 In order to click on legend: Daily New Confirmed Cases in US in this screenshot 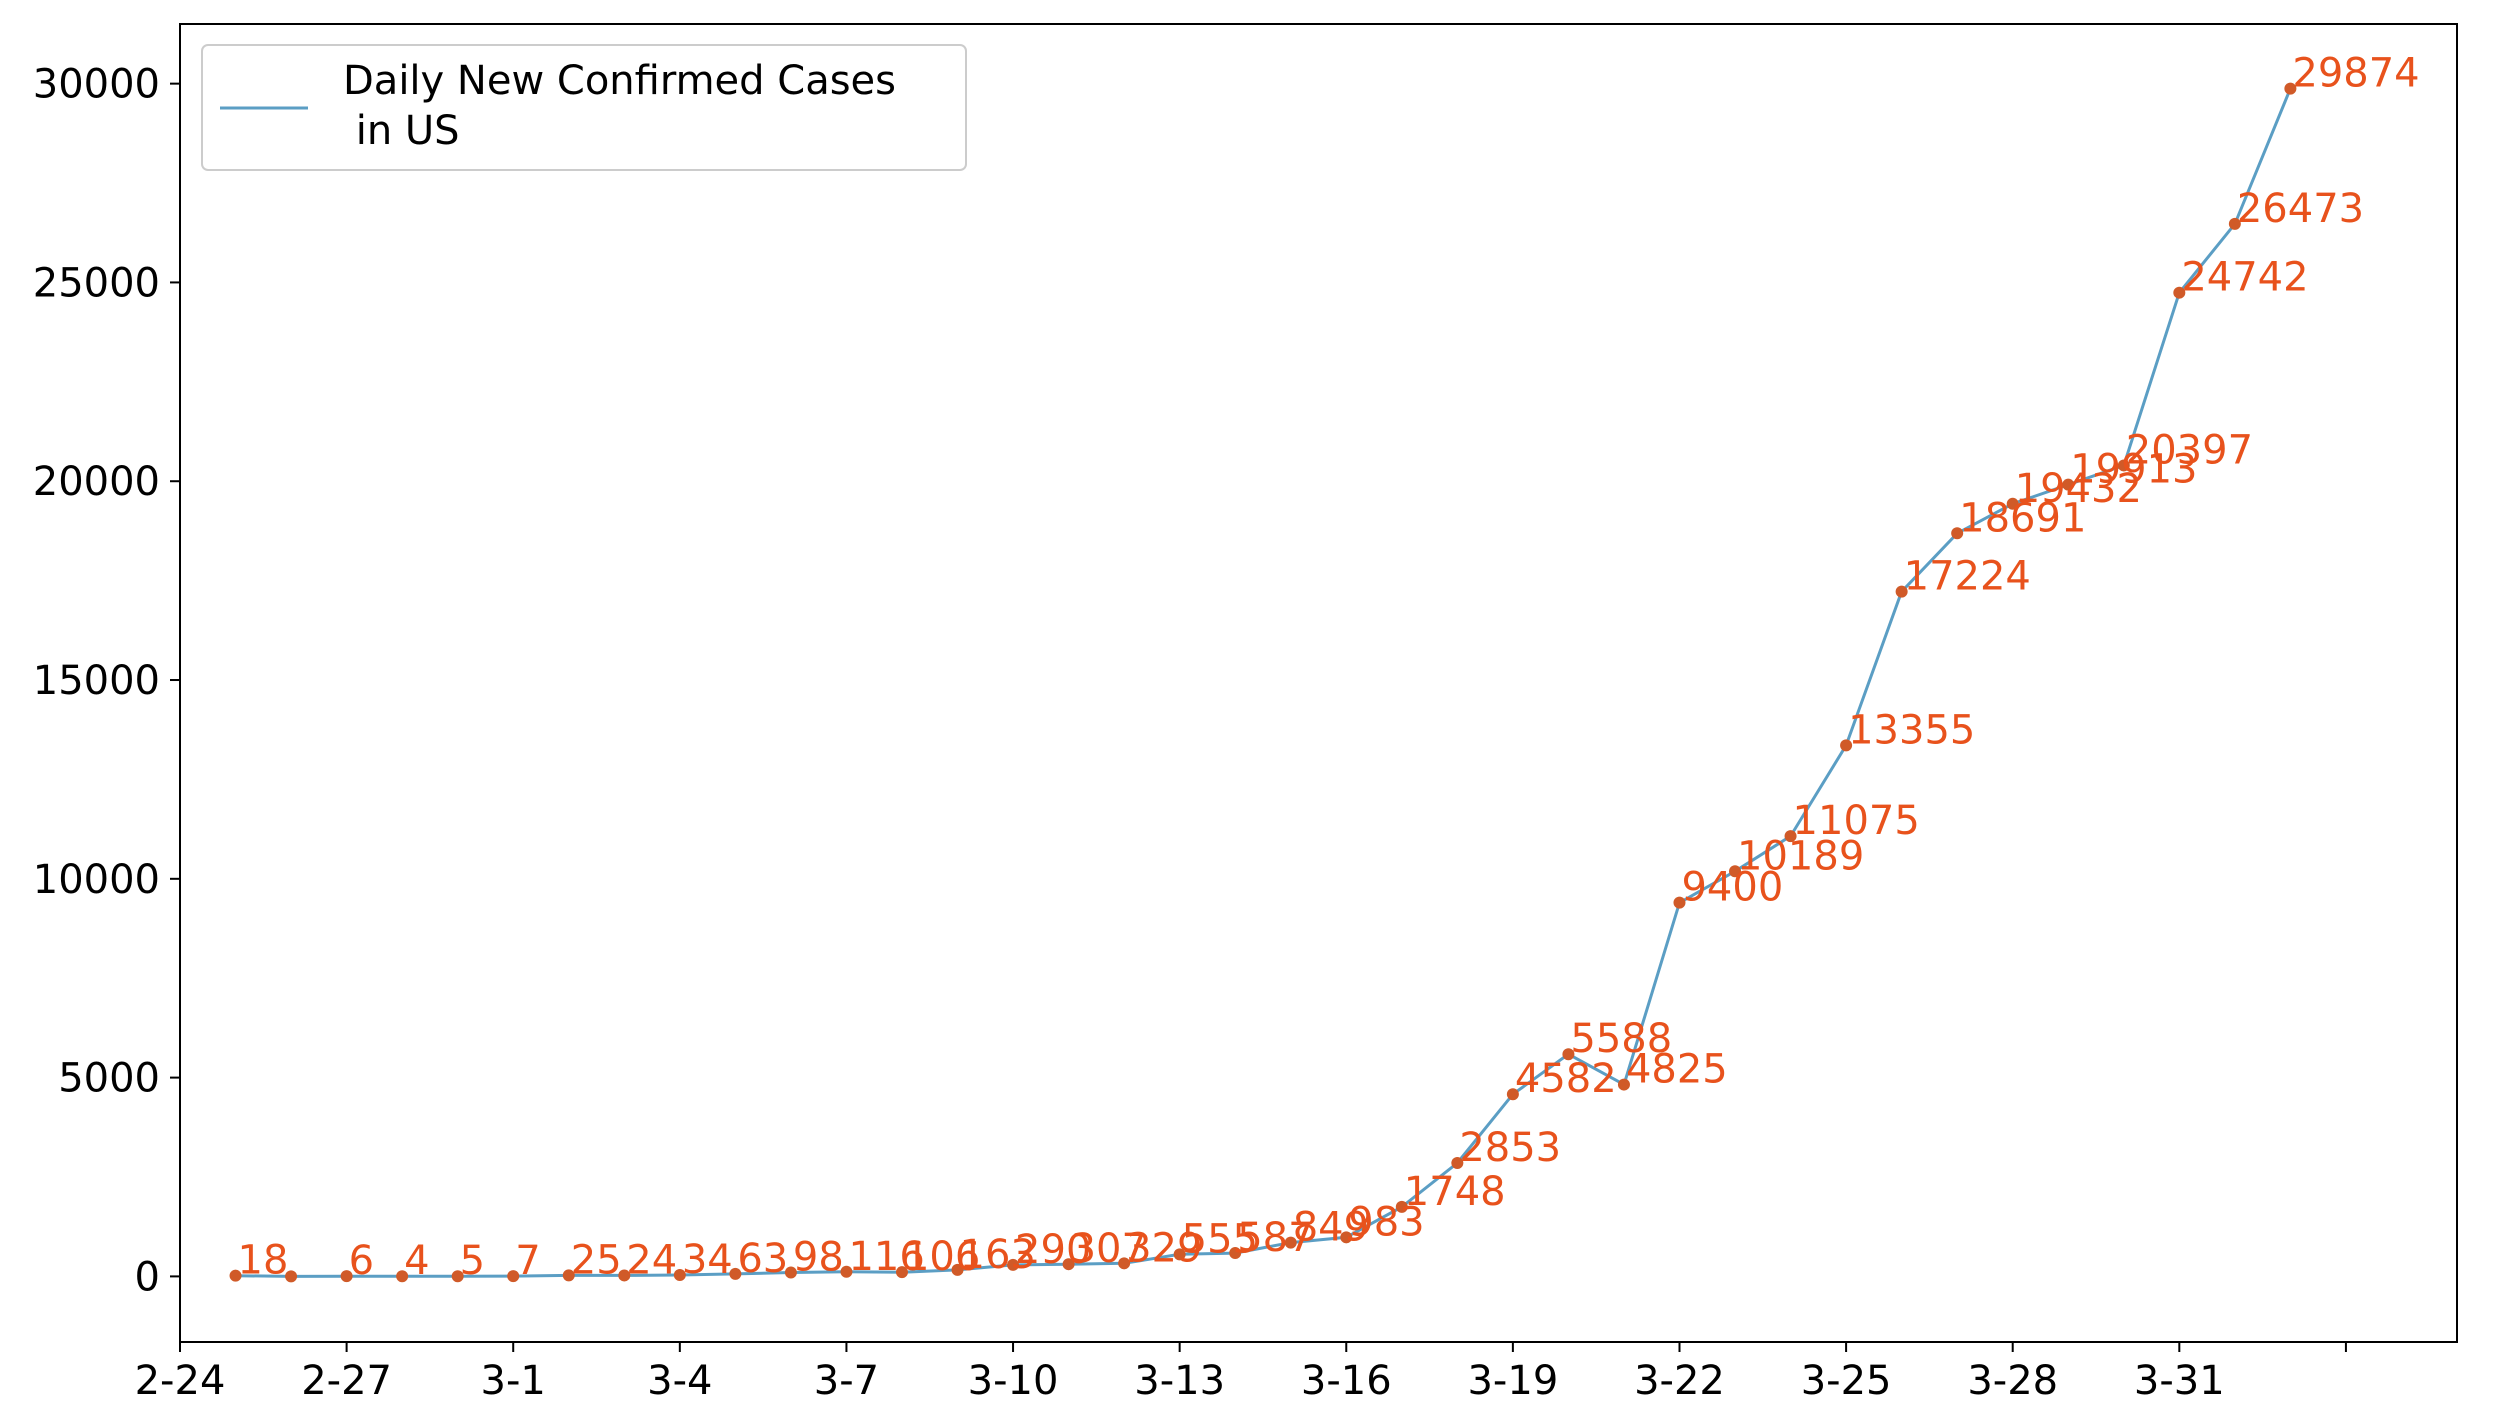, I will do `click(584, 107)`.